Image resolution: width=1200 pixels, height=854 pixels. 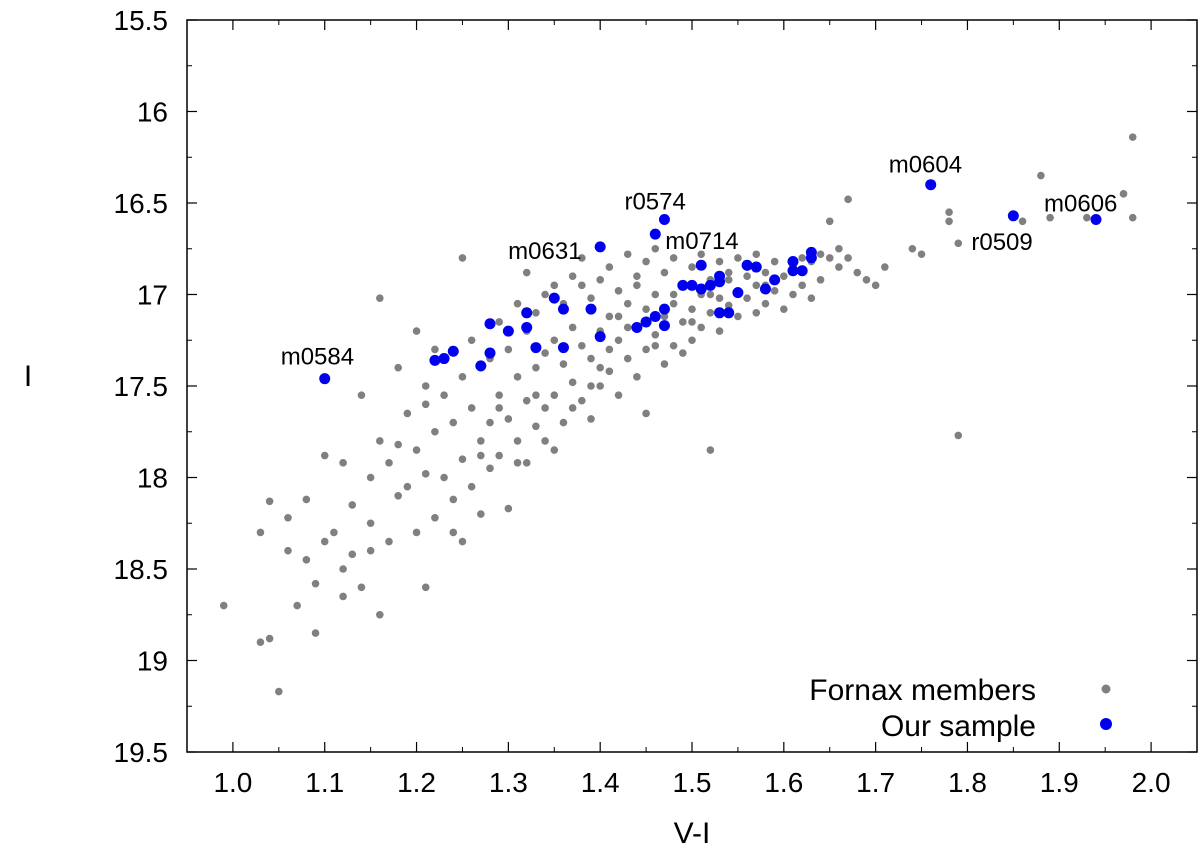 I want to click on legend-label-fornax: Fornax members, so click(x=922, y=690).